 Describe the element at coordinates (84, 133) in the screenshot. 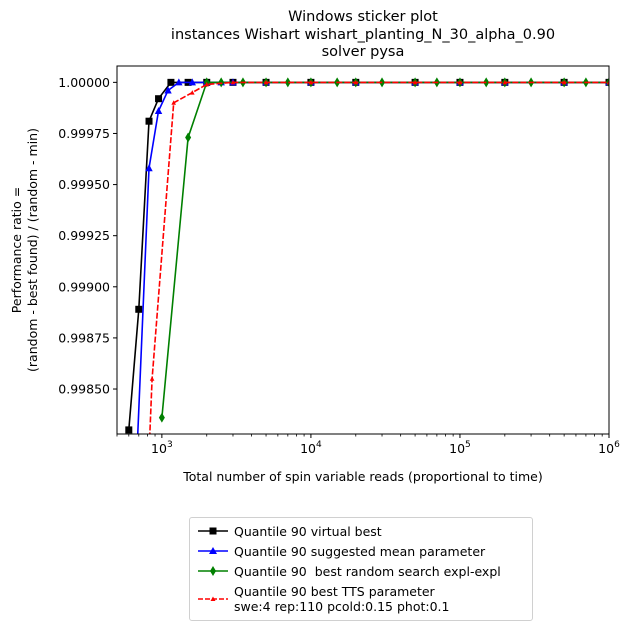

I see `y-tick-label-5: 0.99975` at that location.